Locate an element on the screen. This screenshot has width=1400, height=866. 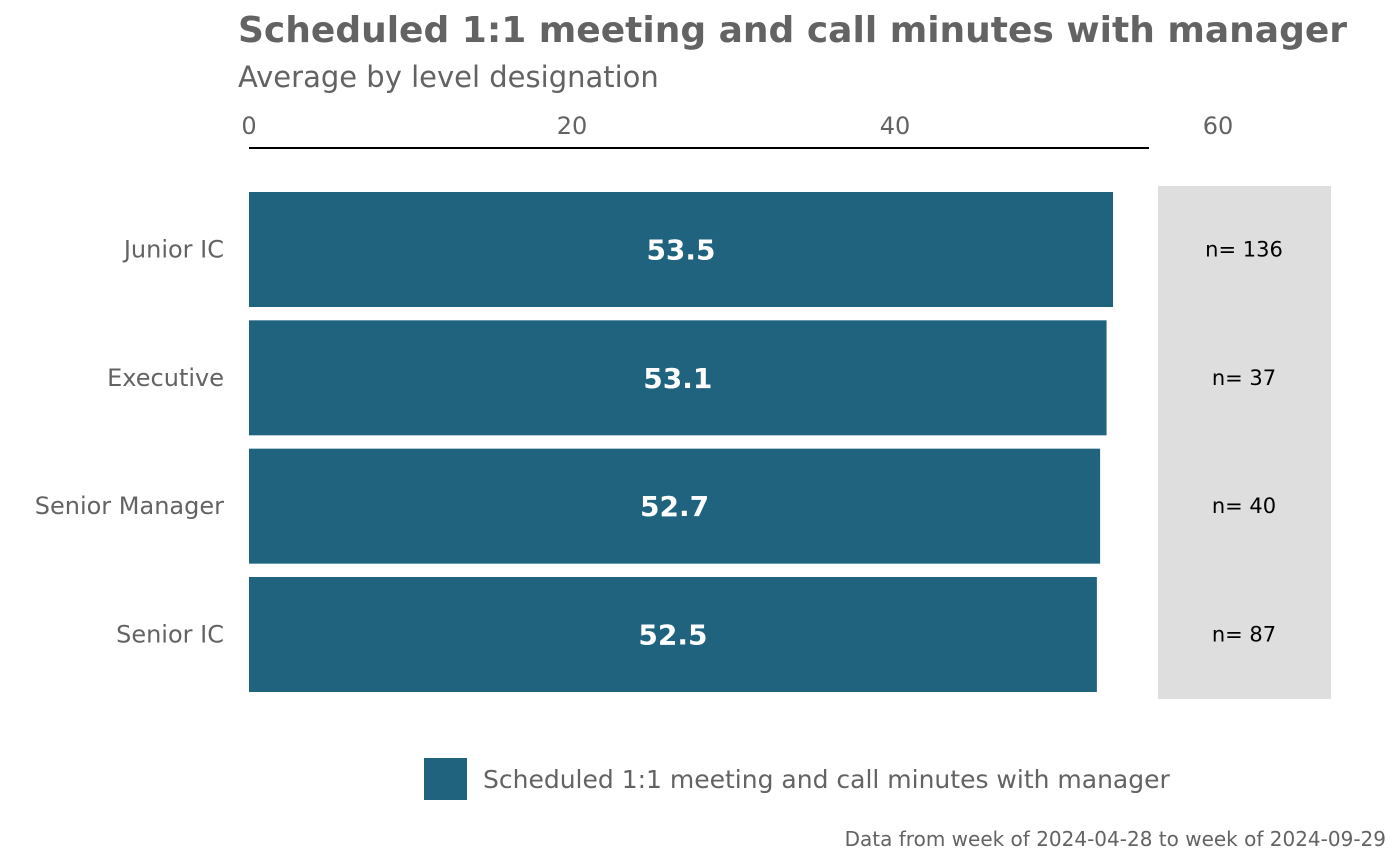
sample-size-panel: n= 136 n= 37 n= 40 n= 87 is located at coordinates (1244, 442).